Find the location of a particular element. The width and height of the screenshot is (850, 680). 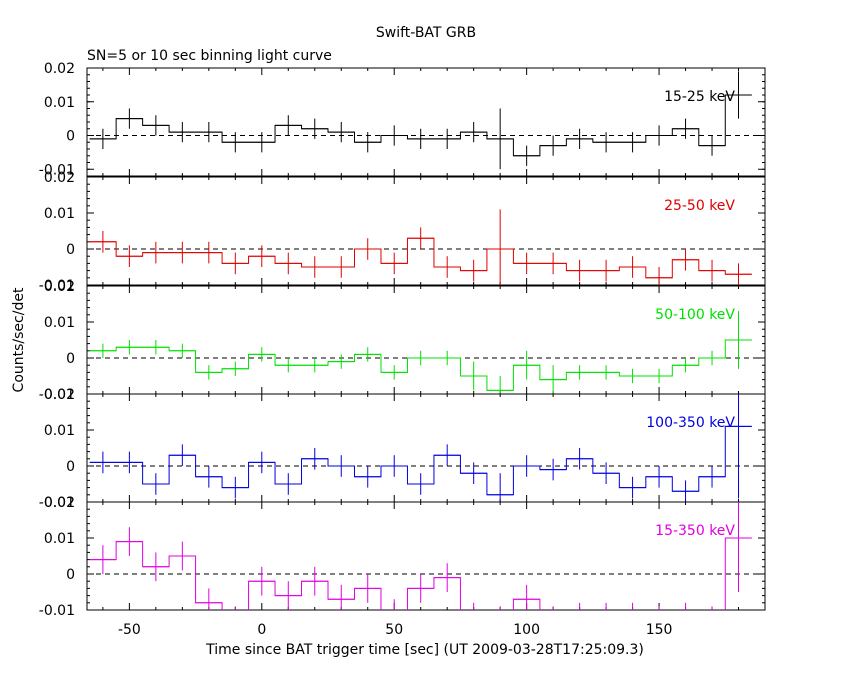

series-label: 15-25 keV is located at coordinates (699, 97).